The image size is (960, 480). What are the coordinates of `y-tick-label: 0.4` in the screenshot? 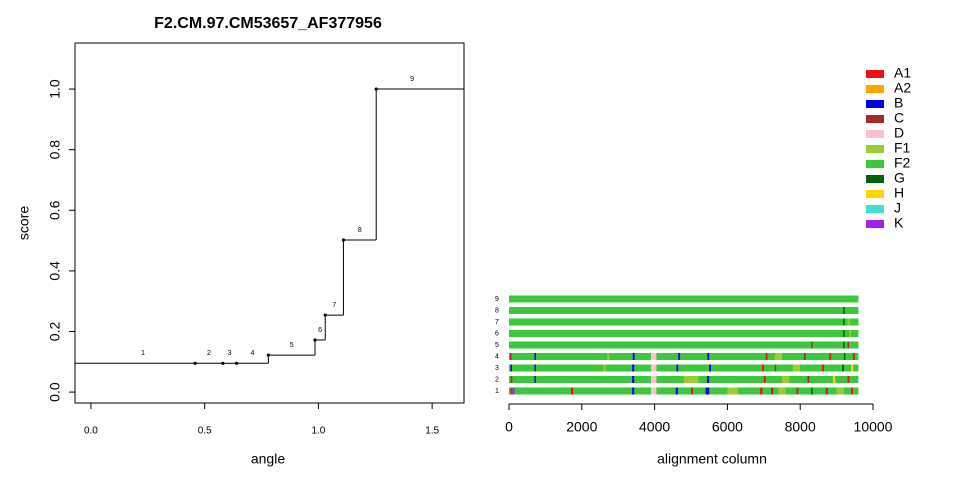 It's located at (55, 271).